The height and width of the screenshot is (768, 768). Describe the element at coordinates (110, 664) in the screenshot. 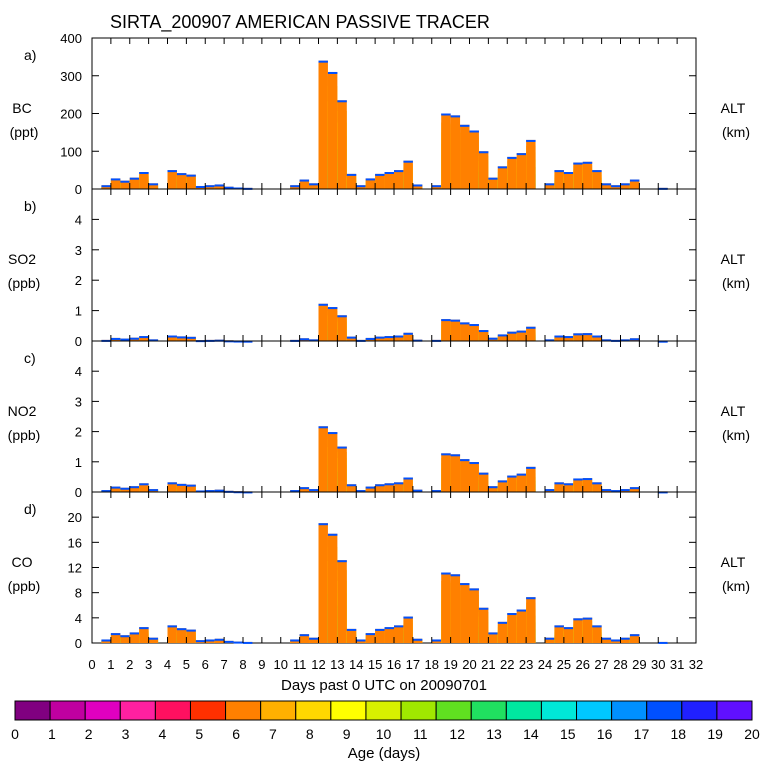

I see `x-tick-label: 1` at that location.